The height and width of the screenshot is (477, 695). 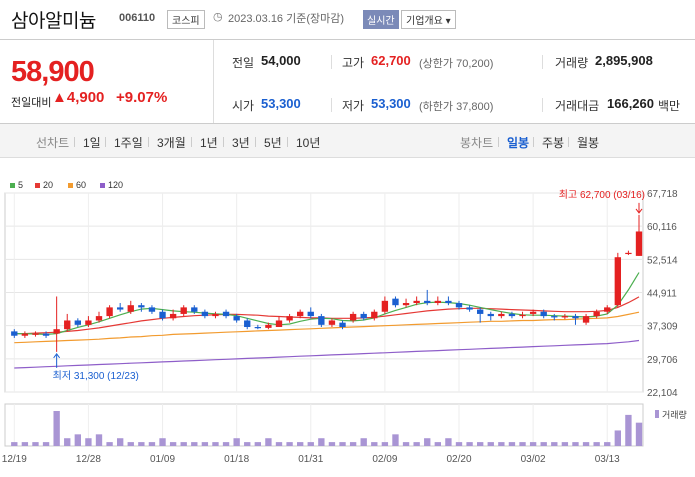 I want to click on low-annotation: 최저 31,300 (12/23), so click(x=96, y=376).